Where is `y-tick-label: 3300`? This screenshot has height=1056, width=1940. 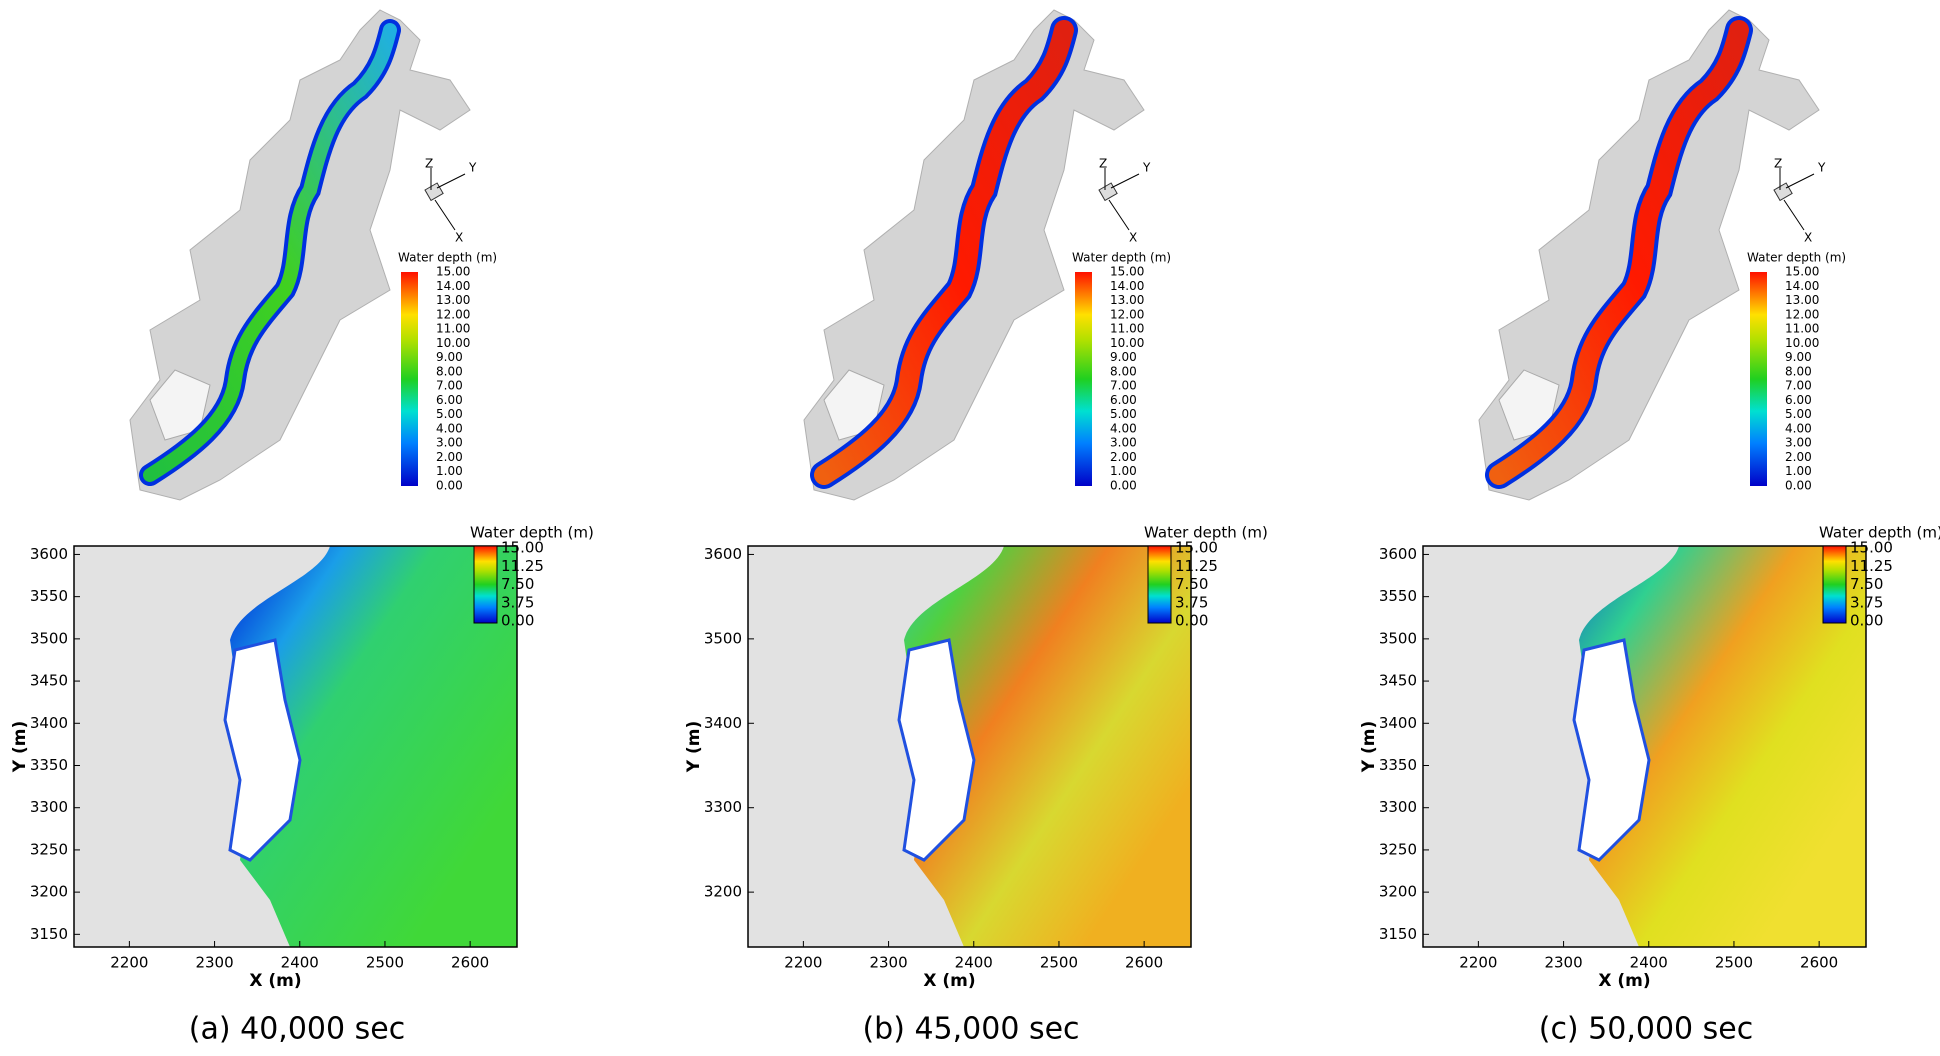
y-tick-label: 3300 is located at coordinates (723, 807).